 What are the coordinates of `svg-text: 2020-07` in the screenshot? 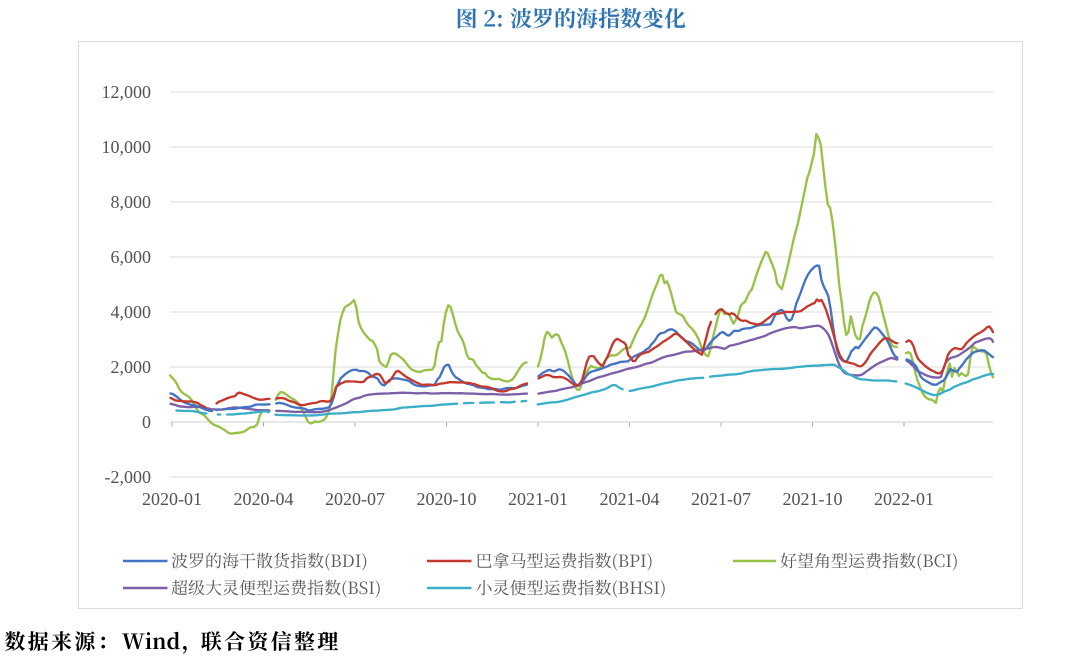 It's located at (355, 499).